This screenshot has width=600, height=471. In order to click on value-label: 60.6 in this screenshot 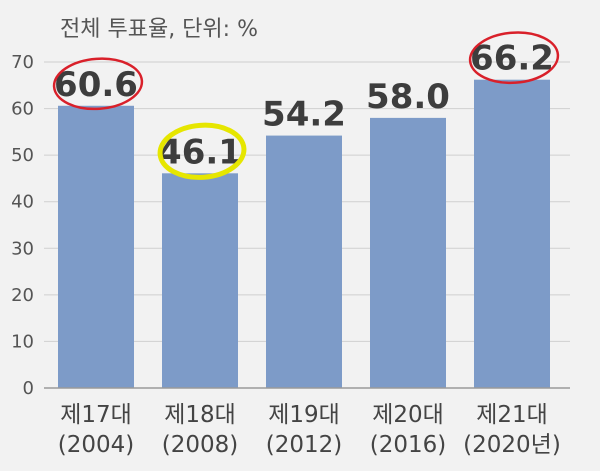, I will do `click(96, 85)`.